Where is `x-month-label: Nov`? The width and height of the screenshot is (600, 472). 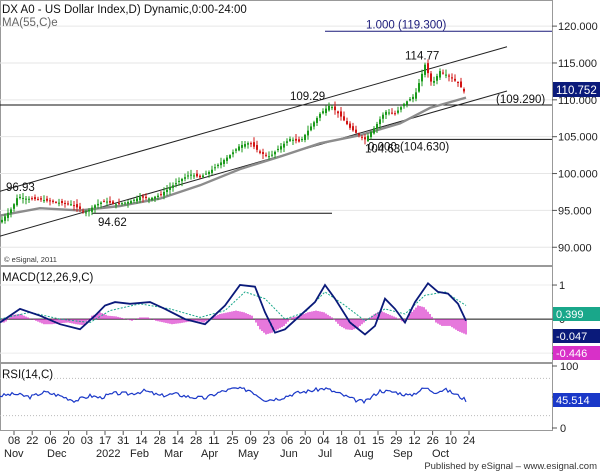 x-month-label: Nov is located at coordinates (14, 454).